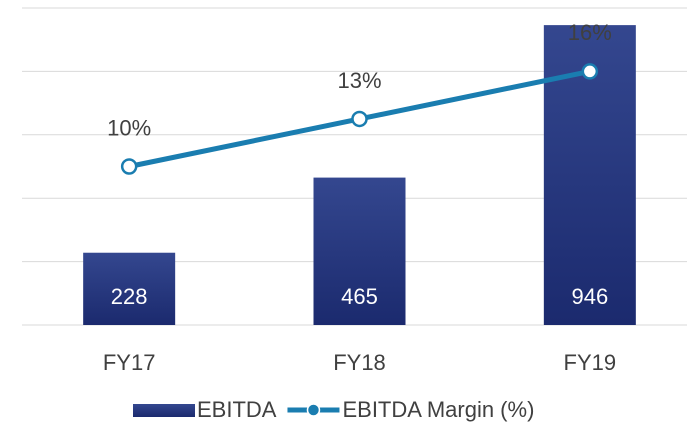 The image size is (687, 428). What do you see at coordinates (359, 362) in the screenshot?
I see `x-tick-label: FY18` at bounding box center [359, 362].